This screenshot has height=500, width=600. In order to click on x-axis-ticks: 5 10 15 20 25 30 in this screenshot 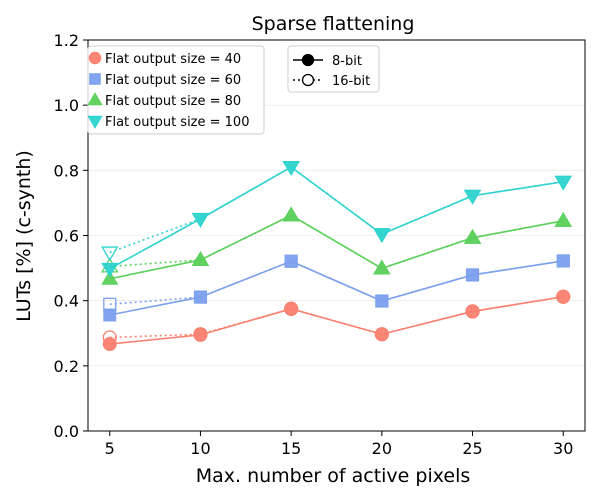, I will do `click(339, 444)`.